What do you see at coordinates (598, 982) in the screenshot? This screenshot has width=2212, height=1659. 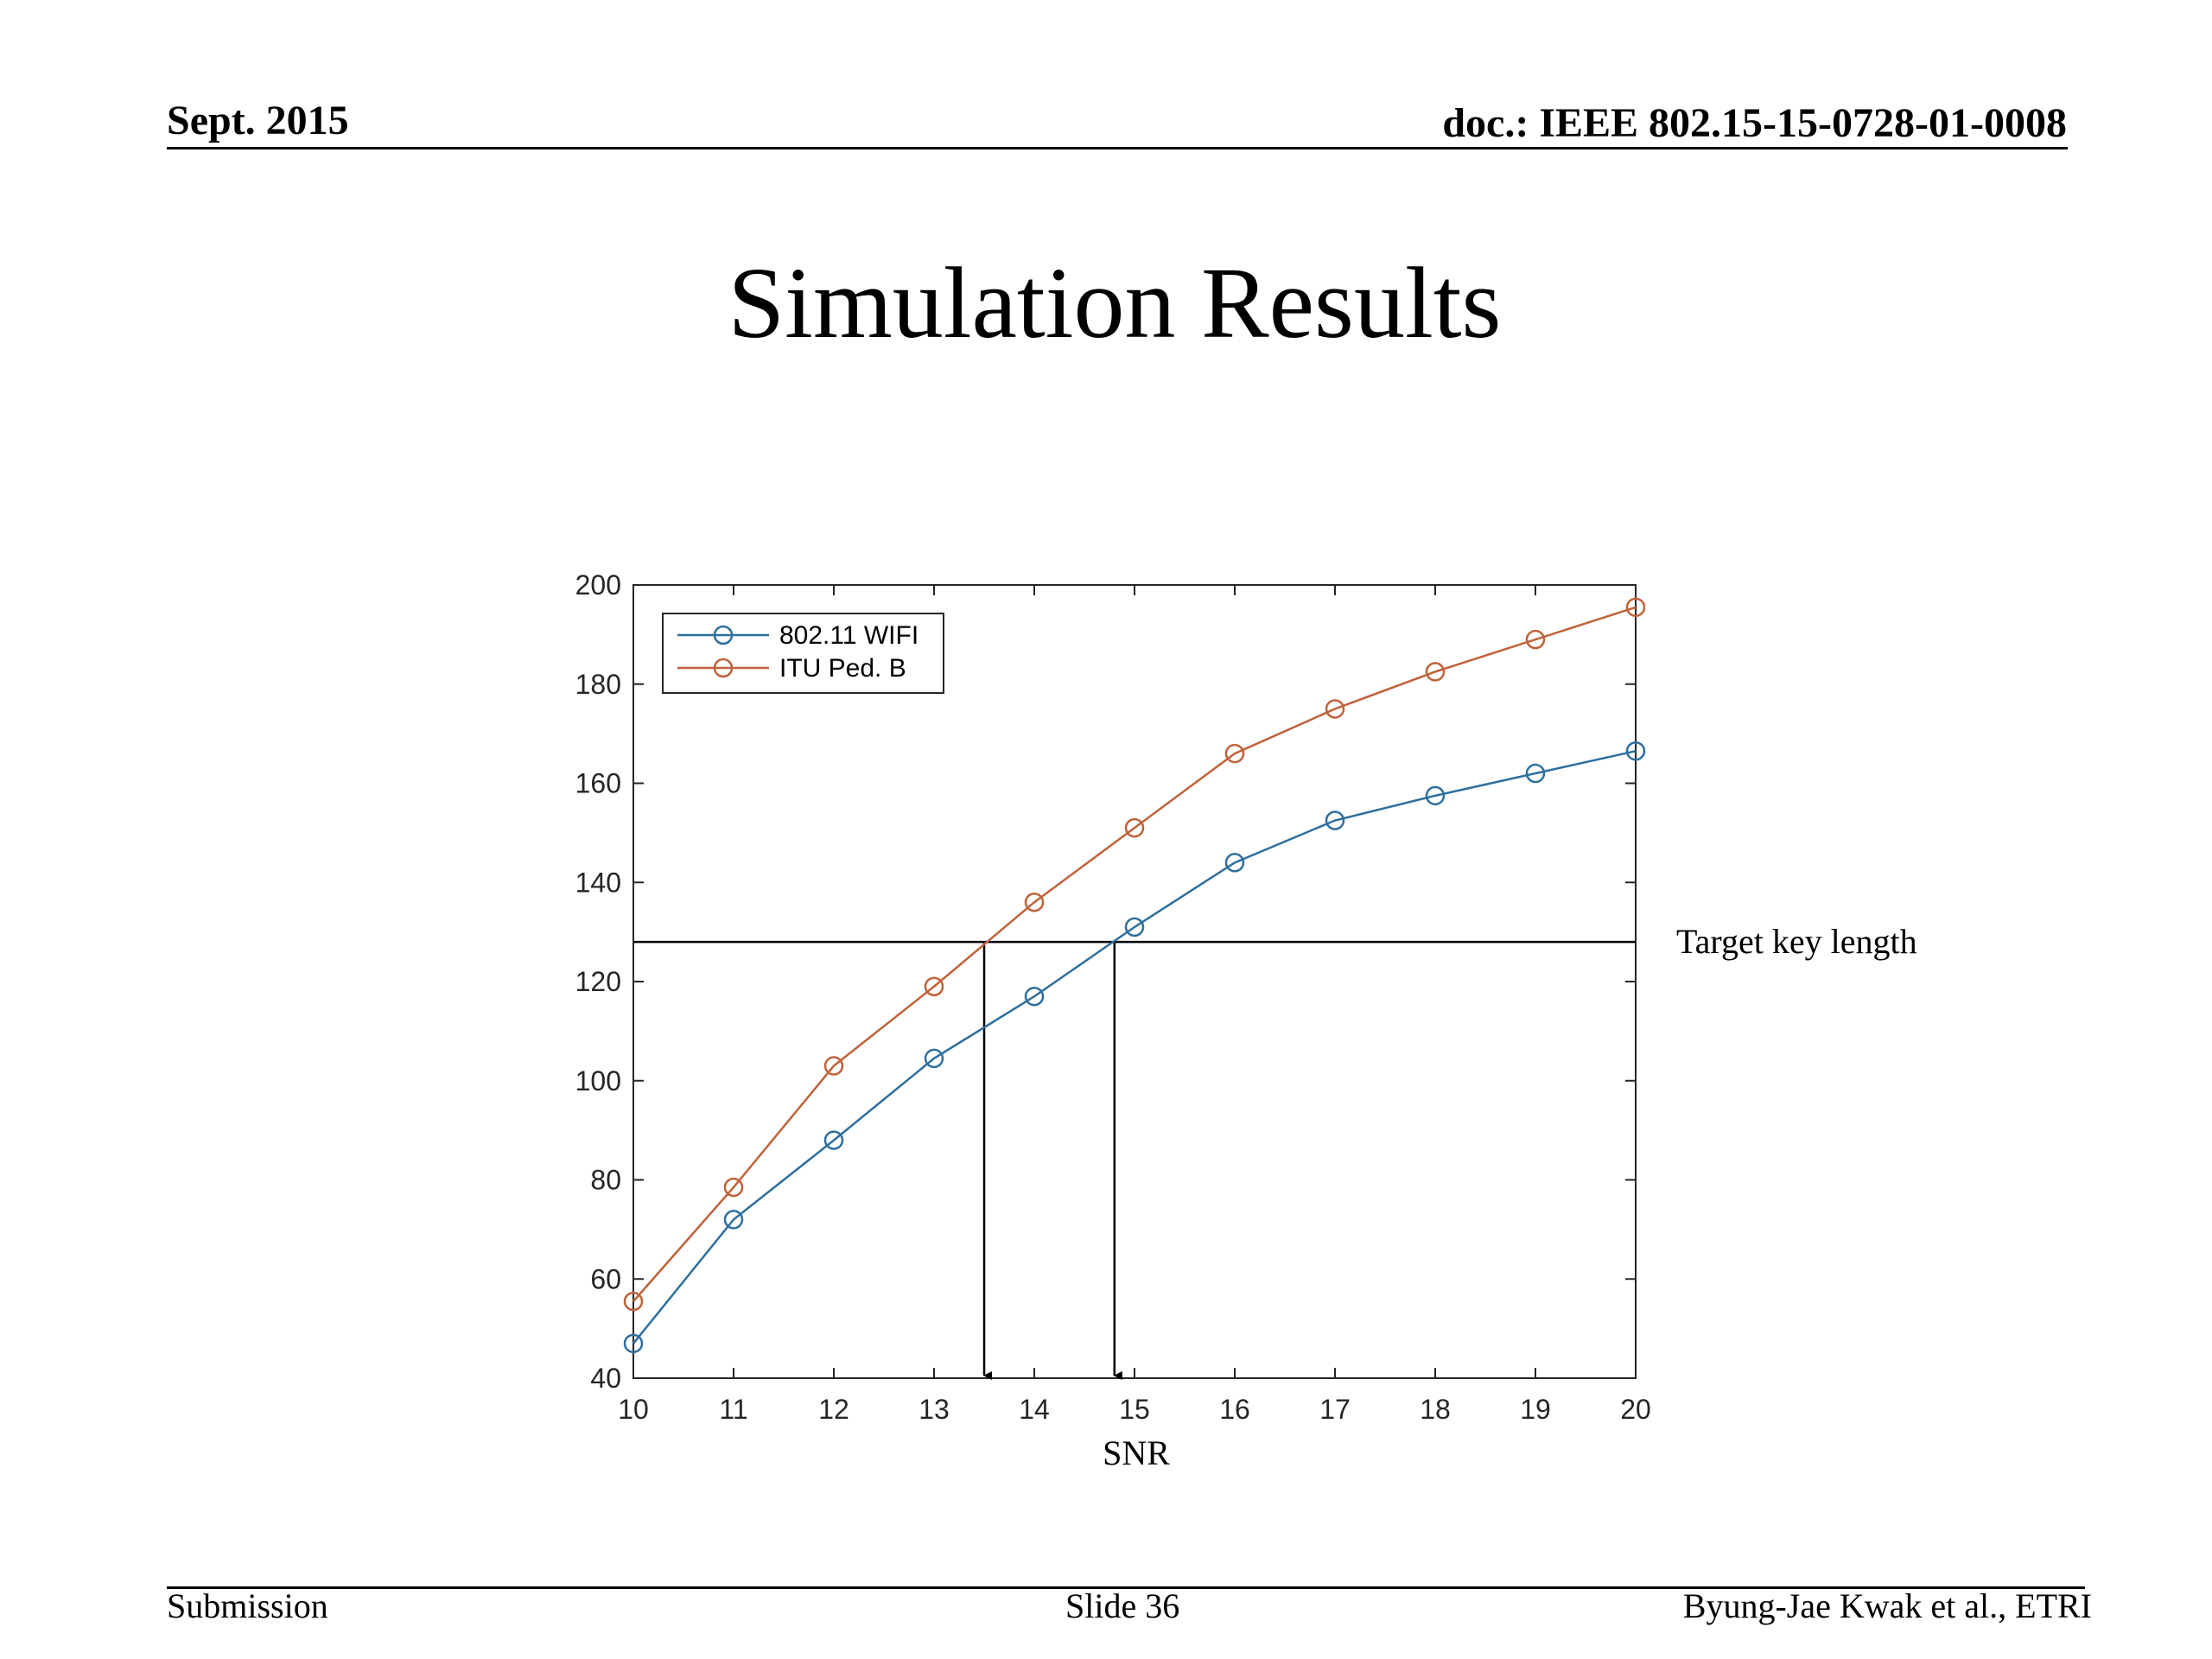 I see `y-tick-label: 120` at bounding box center [598, 982].